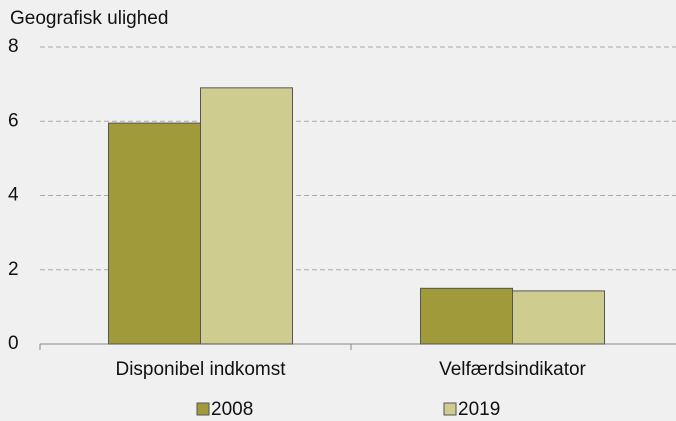 The width and height of the screenshot is (676, 421). What do you see at coordinates (200, 369) in the screenshot?
I see `x-tick-label: Disponibel indkomst` at bounding box center [200, 369].